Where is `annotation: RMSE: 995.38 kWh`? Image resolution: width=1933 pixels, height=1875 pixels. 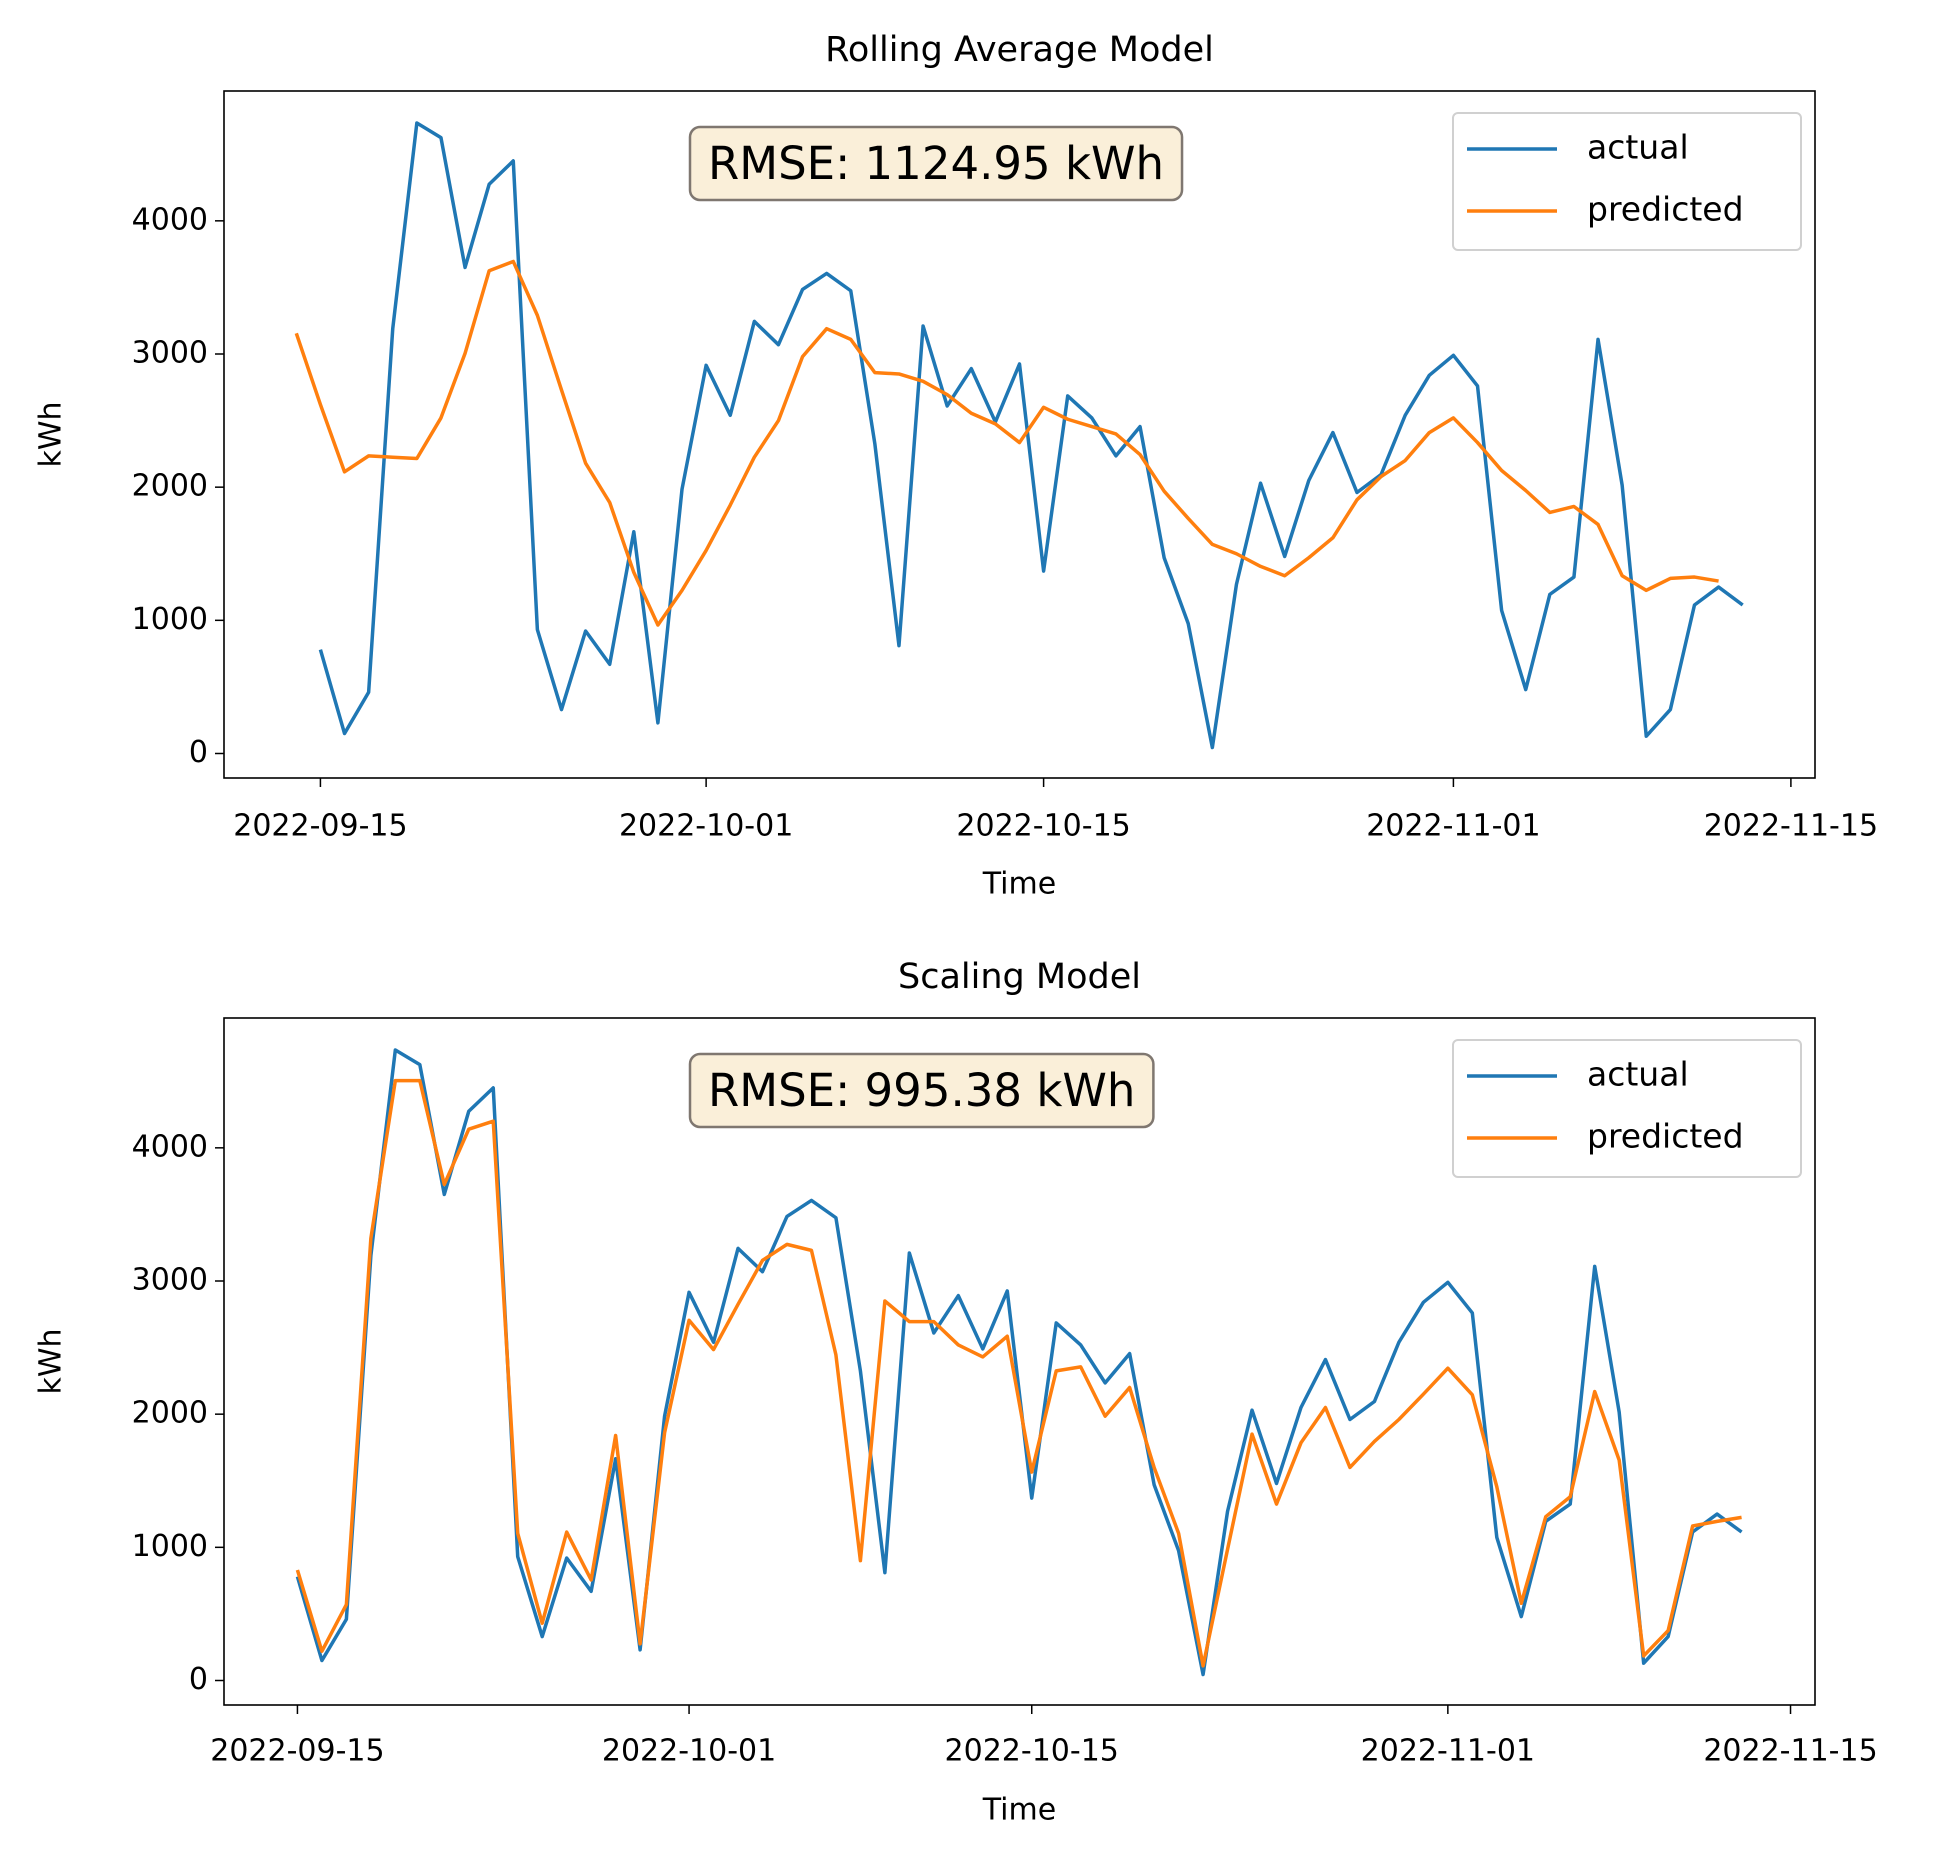
annotation: RMSE: 995.38 kWh is located at coordinates (921, 1090).